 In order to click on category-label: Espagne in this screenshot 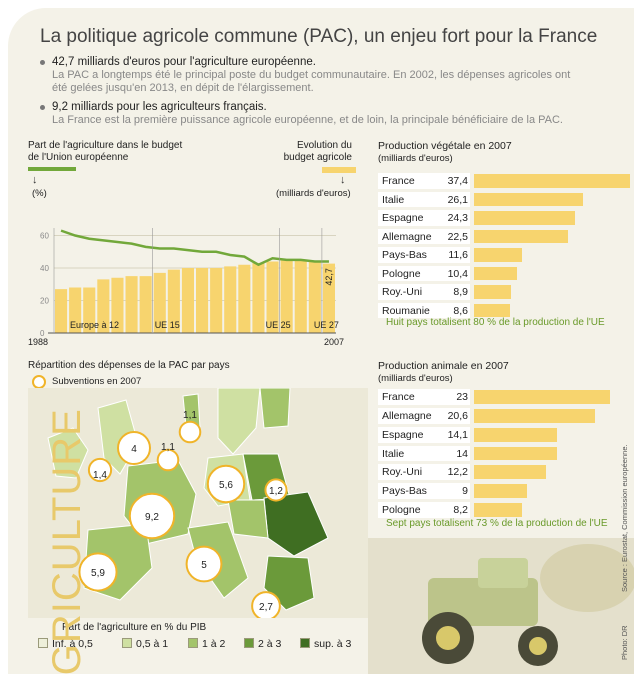, I will do `click(403, 218)`.